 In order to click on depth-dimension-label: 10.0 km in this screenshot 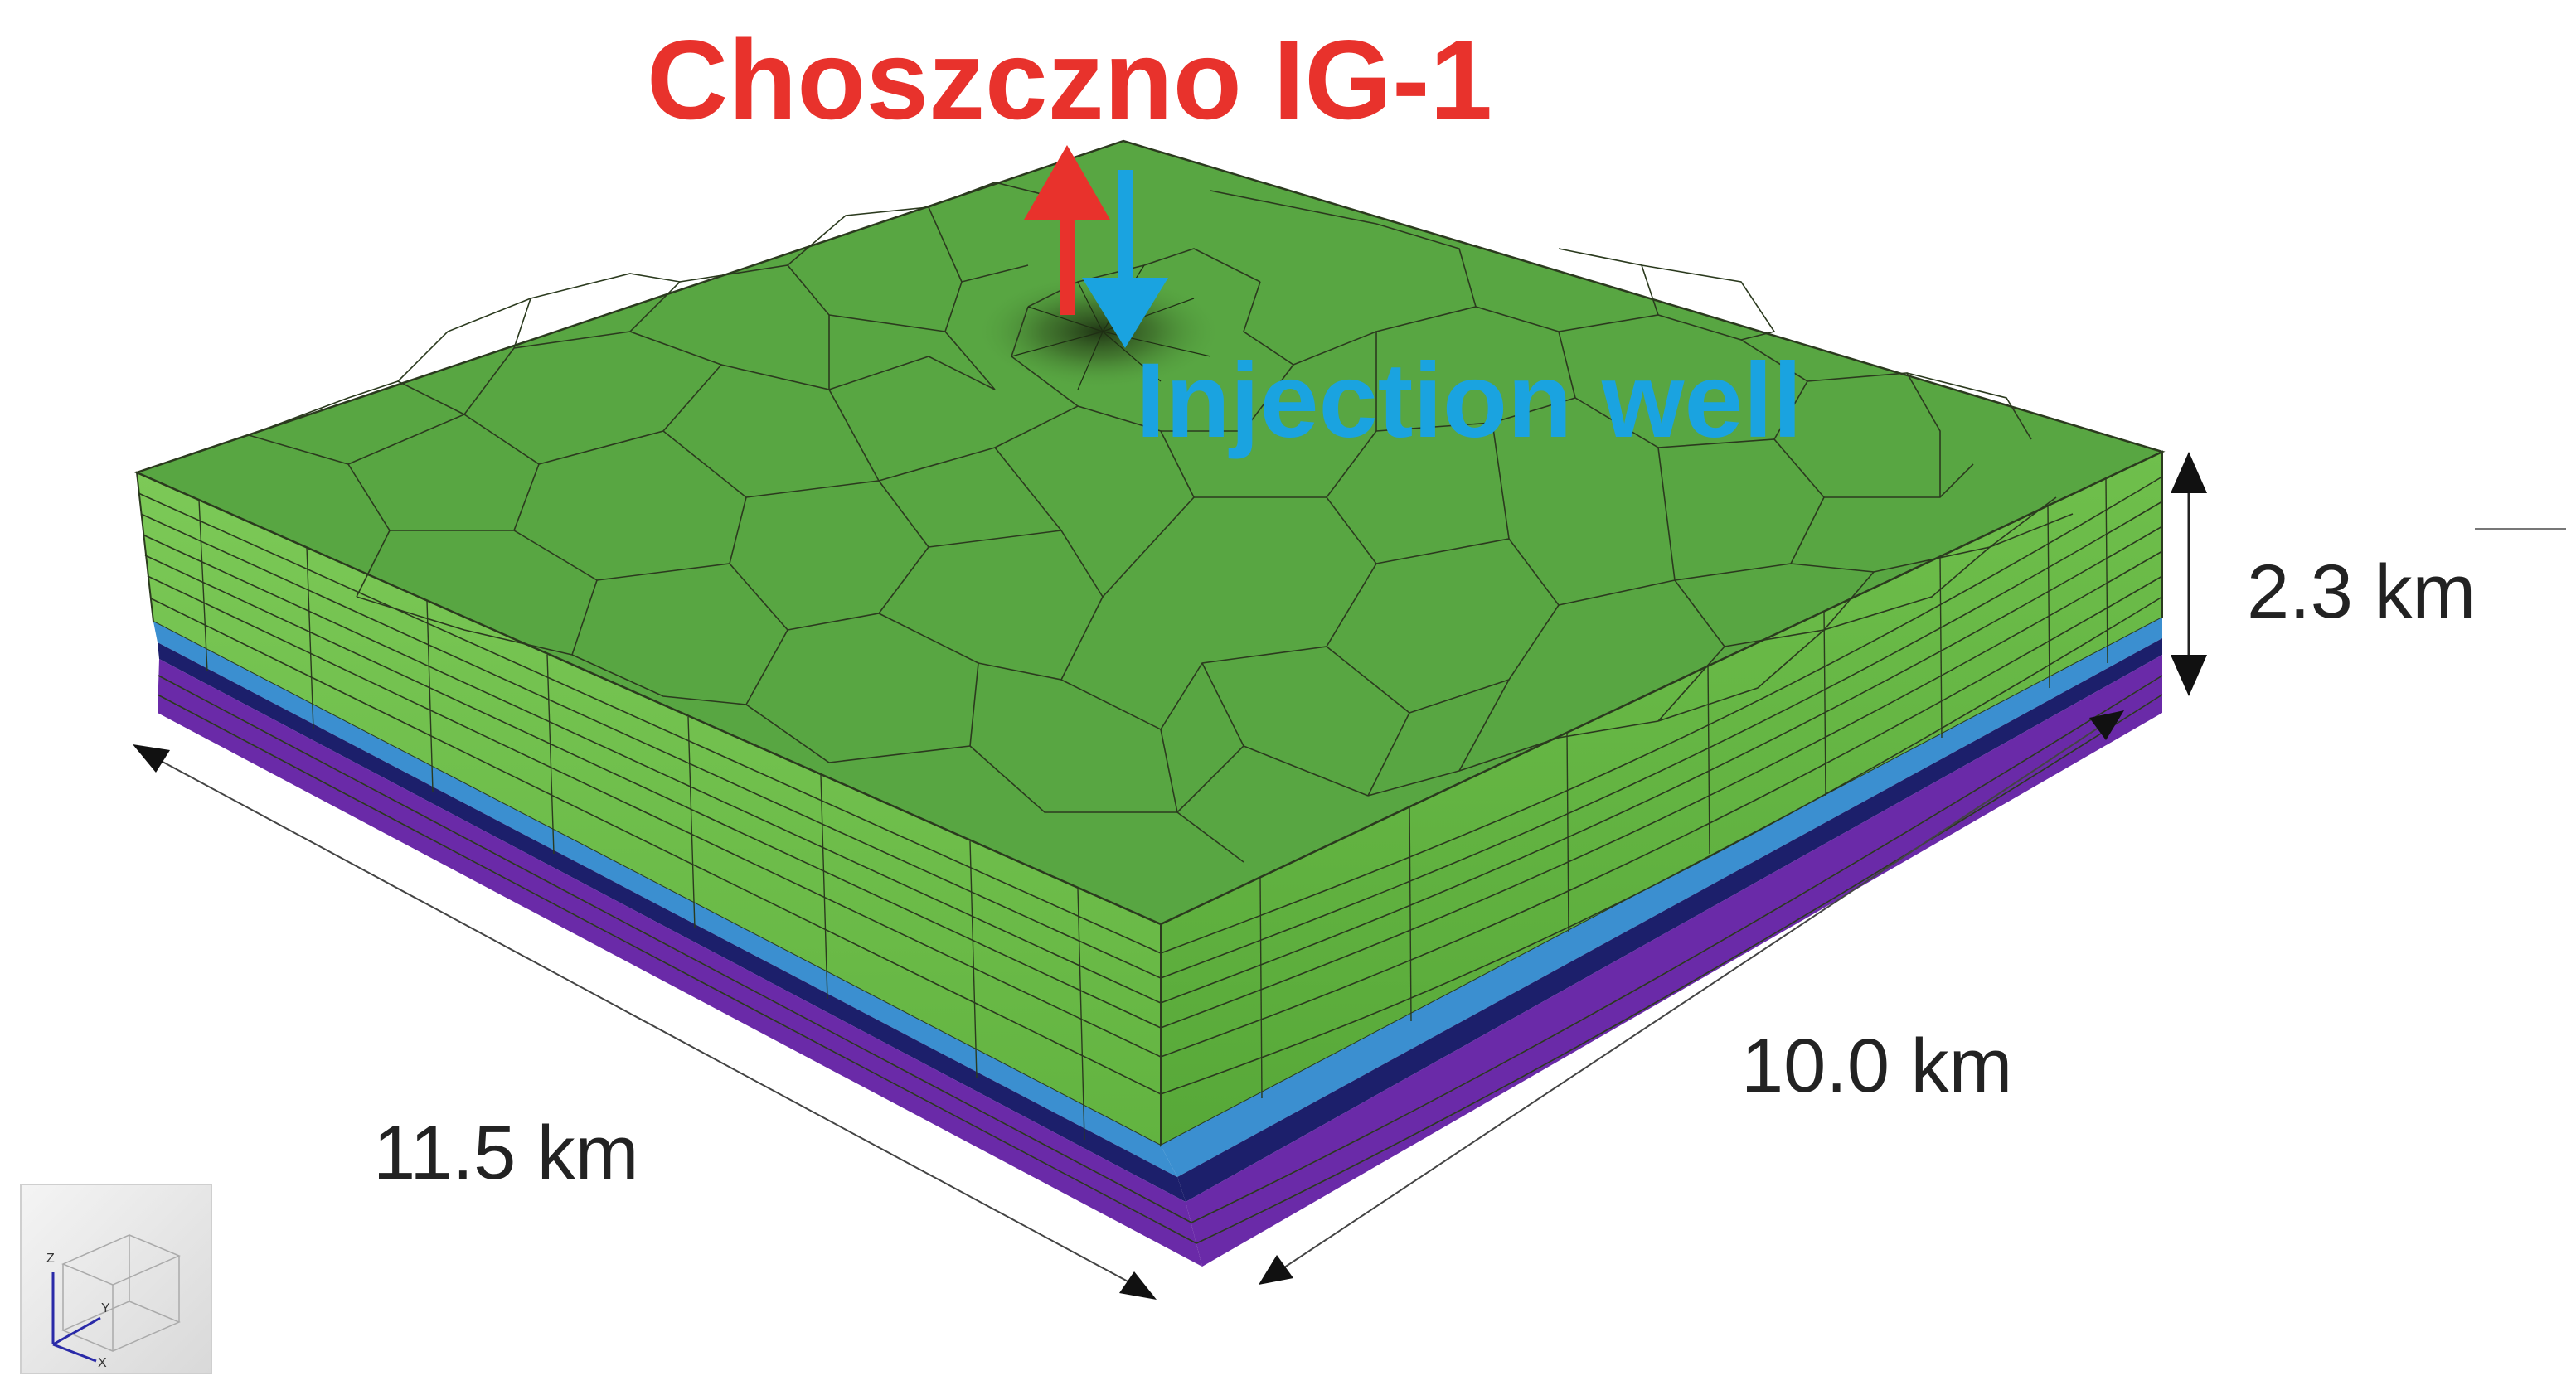, I will do `click(1877, 1066)`.